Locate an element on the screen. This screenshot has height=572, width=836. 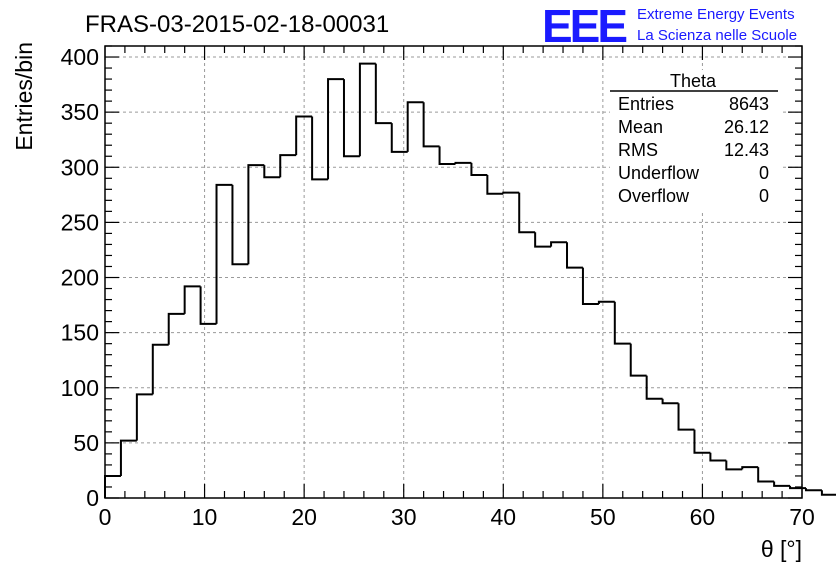
stats-row-label: RMS is located at coordinates (638, 150).